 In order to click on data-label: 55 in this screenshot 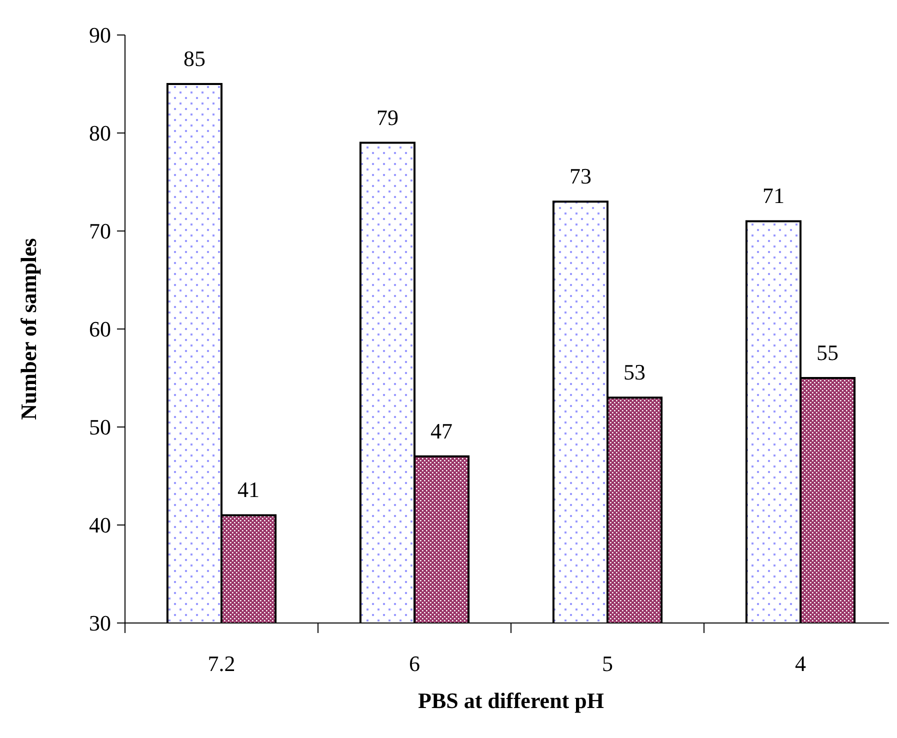, I will do `click(827, 352)`.